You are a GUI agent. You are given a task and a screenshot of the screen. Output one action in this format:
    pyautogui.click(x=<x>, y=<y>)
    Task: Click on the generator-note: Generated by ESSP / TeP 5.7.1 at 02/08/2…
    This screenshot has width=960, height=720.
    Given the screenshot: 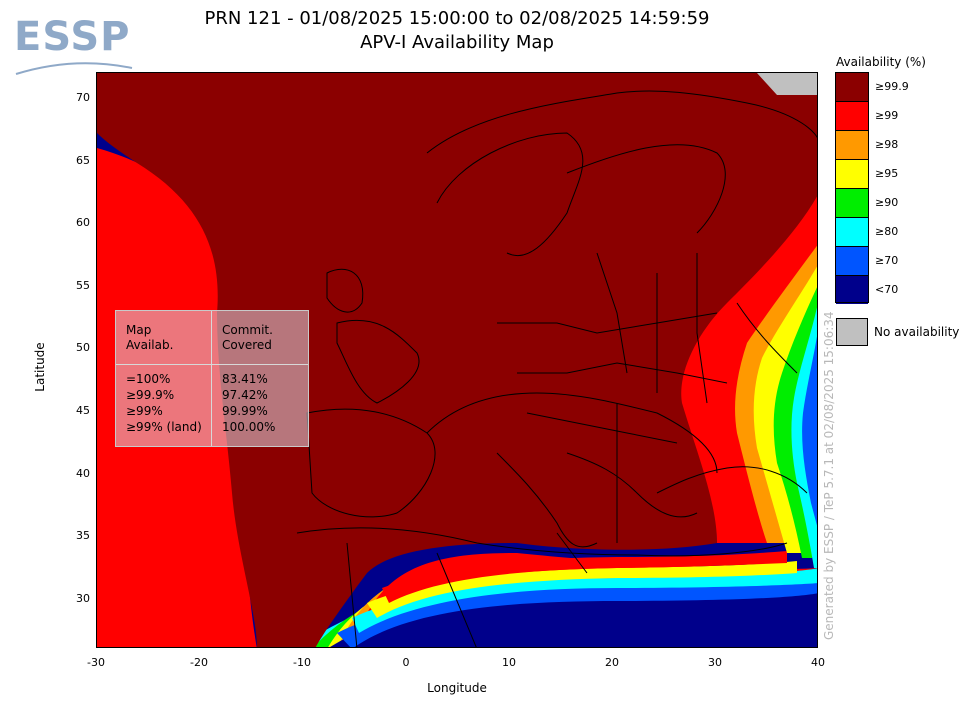 What is the action you would take?
    pyautogui.click(x=829, y=475)
    